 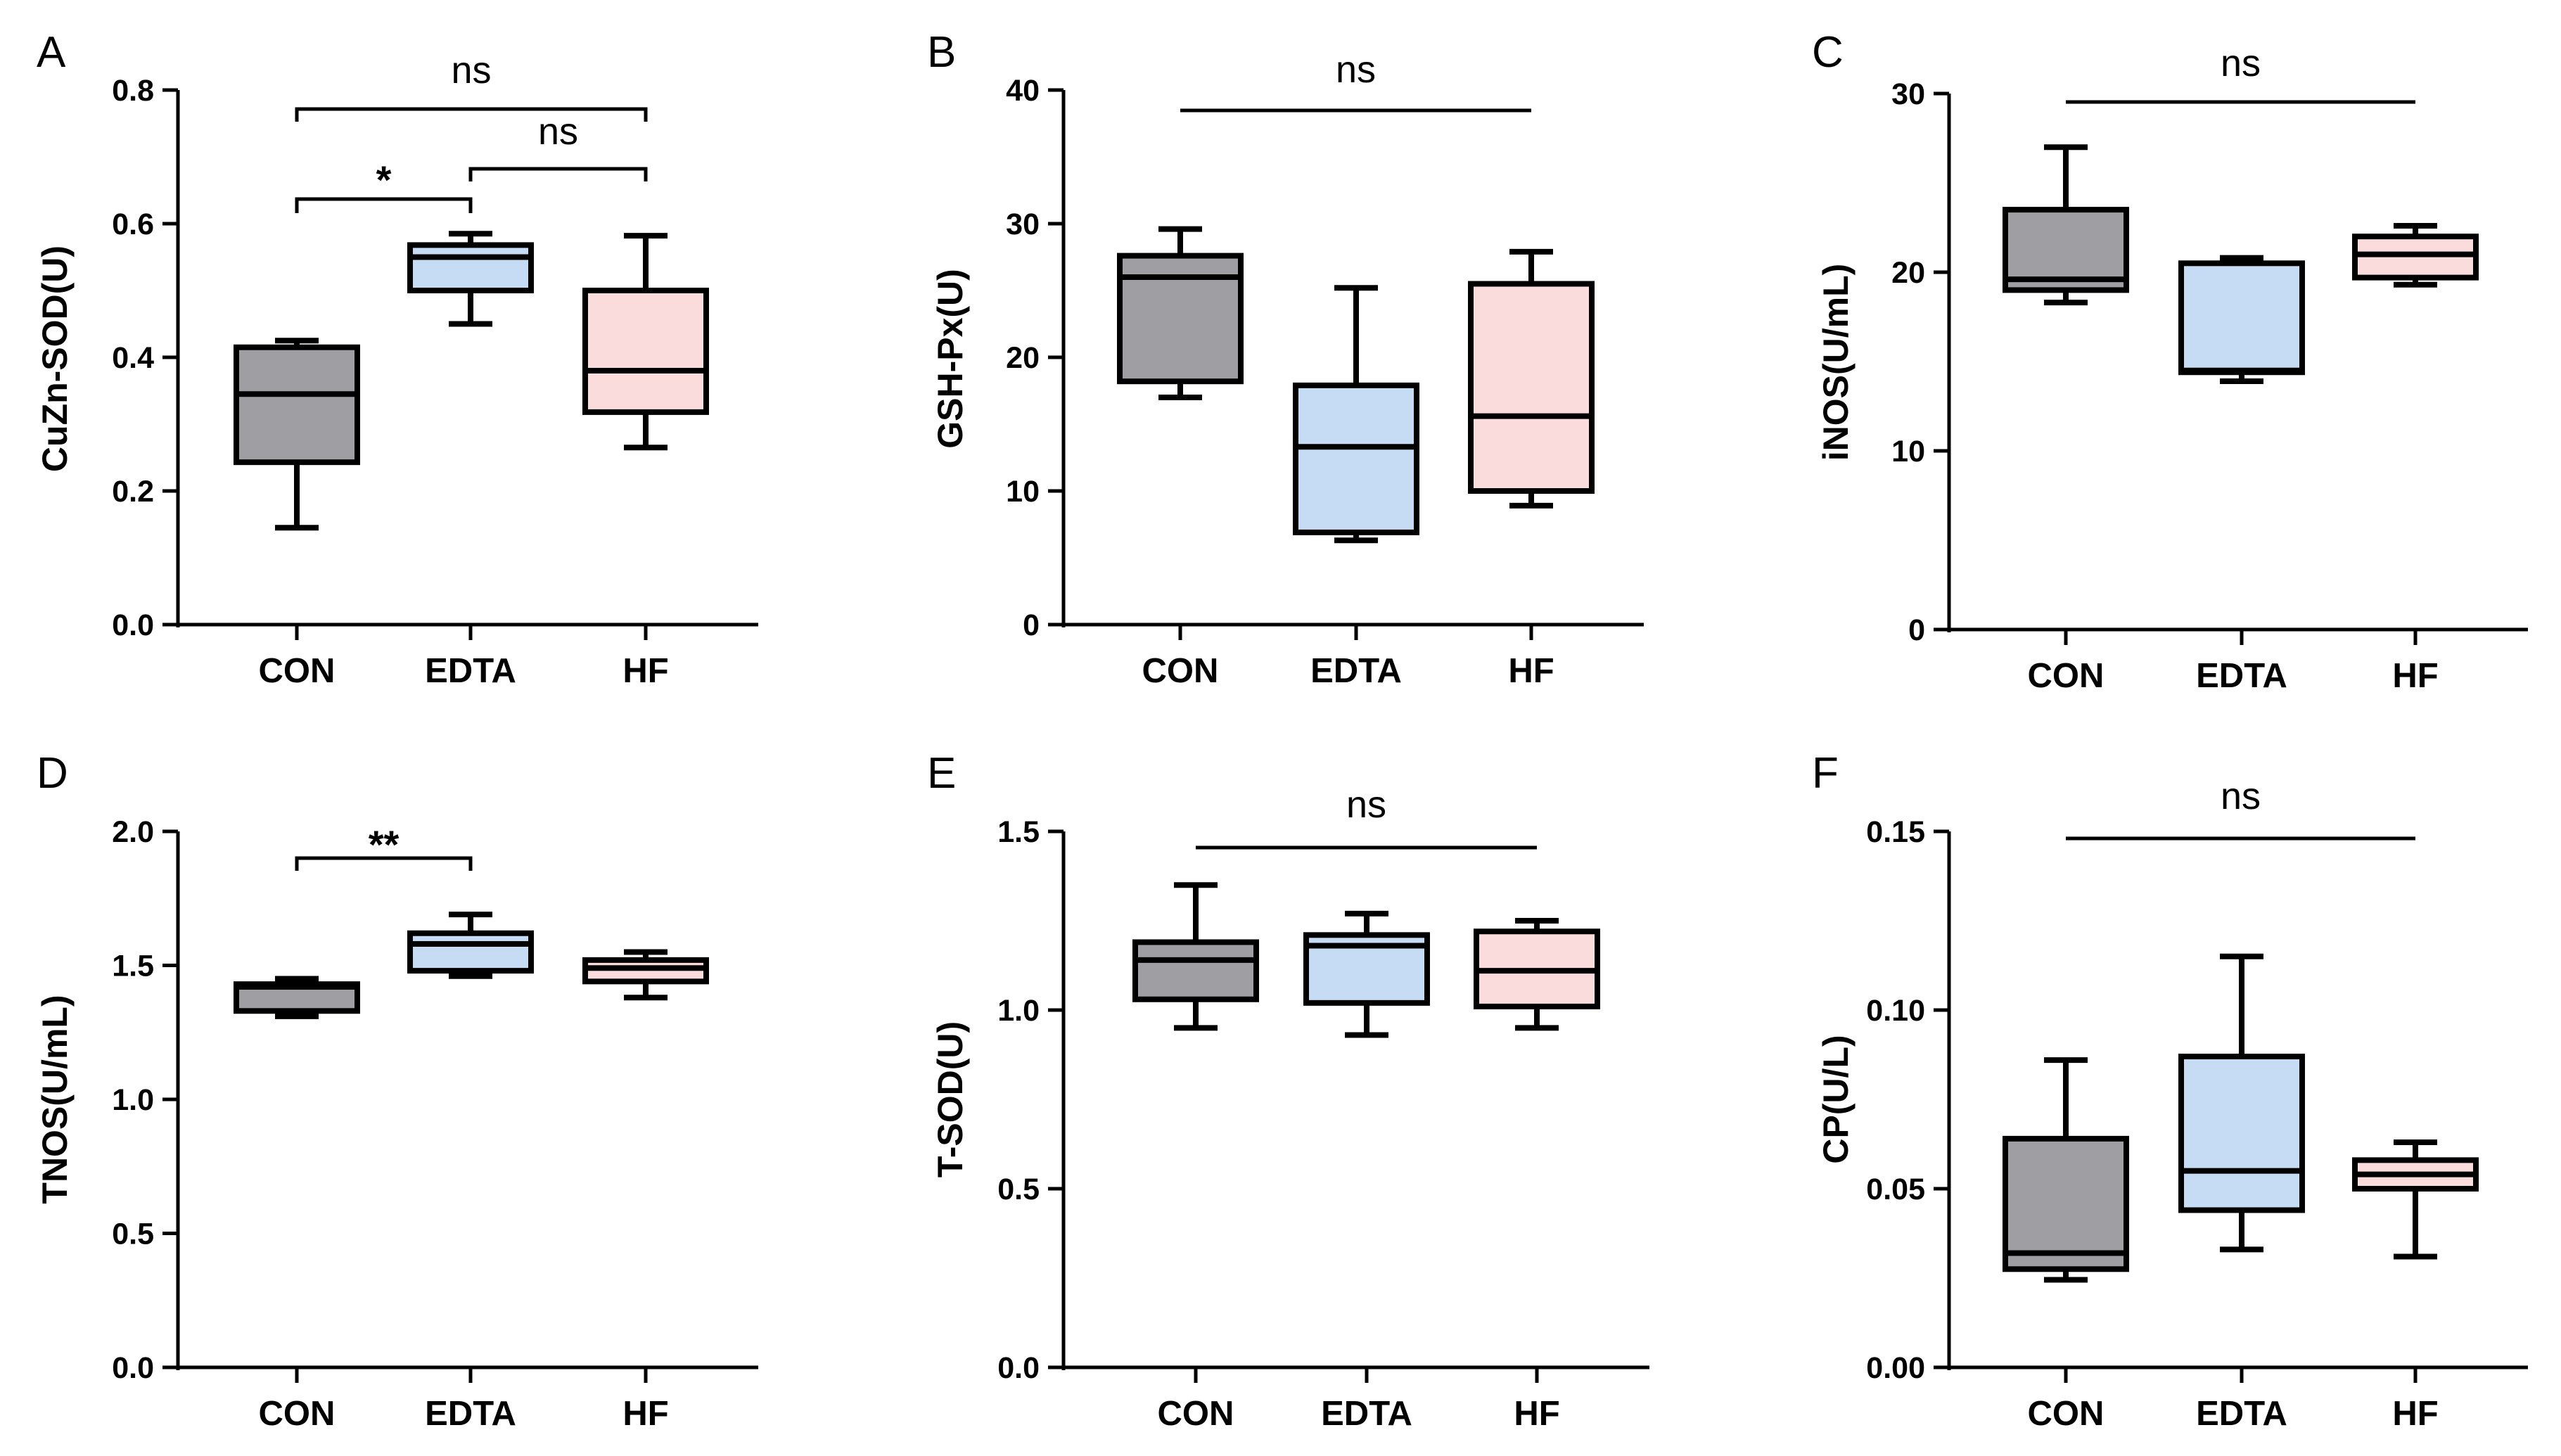 What do you see at coordinates (951, 1099) in the screenshot?
I see `y-axis-title: T-SOD(U)` at bounding box center [951, 1099].